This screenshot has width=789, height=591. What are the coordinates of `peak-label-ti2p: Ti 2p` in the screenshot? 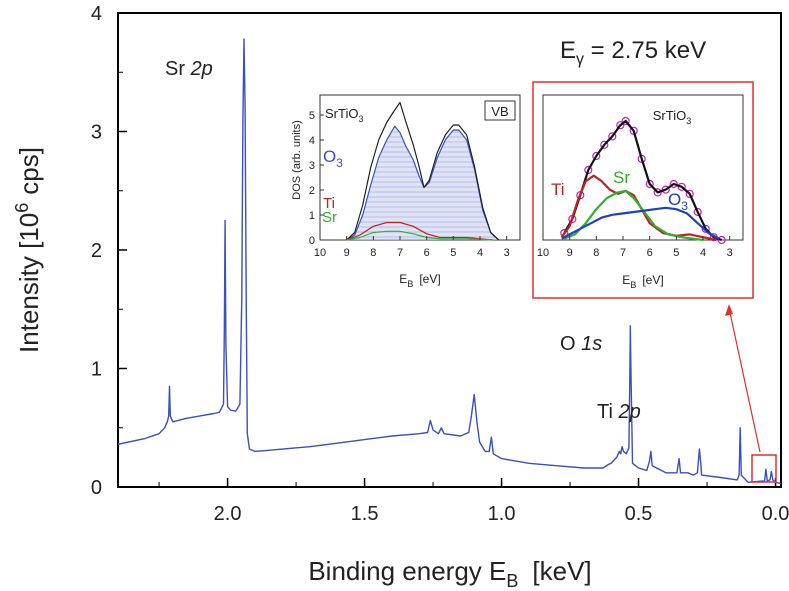 It's located at (619, 412).